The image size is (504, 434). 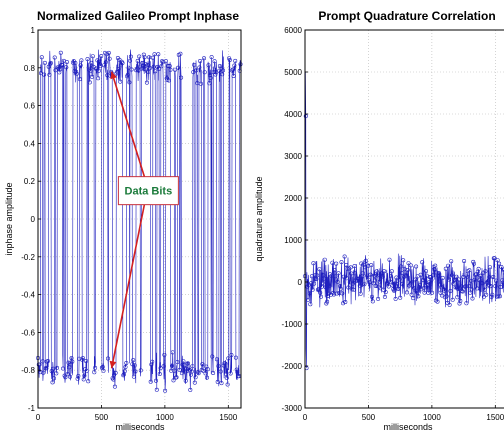 I want to click on y-tick-label: -2000, so click(x=292, y=366).